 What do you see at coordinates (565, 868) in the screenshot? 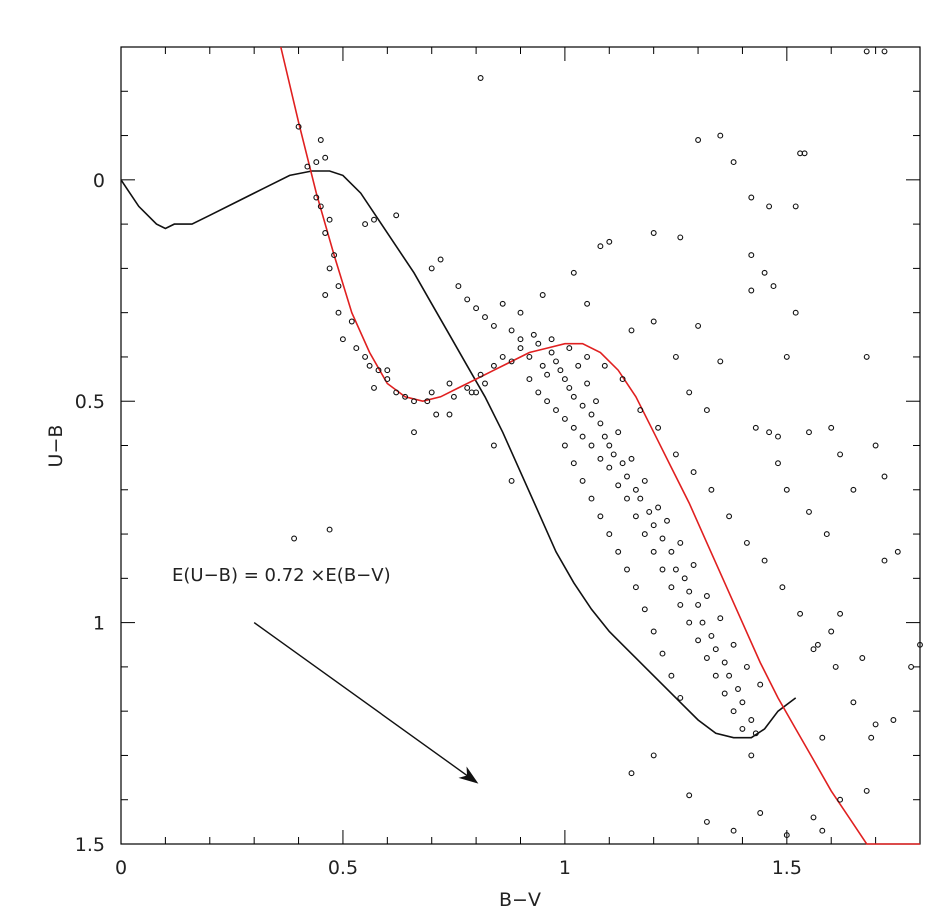
I see `x-tick-label: 1` at bounding box center [565, 868].